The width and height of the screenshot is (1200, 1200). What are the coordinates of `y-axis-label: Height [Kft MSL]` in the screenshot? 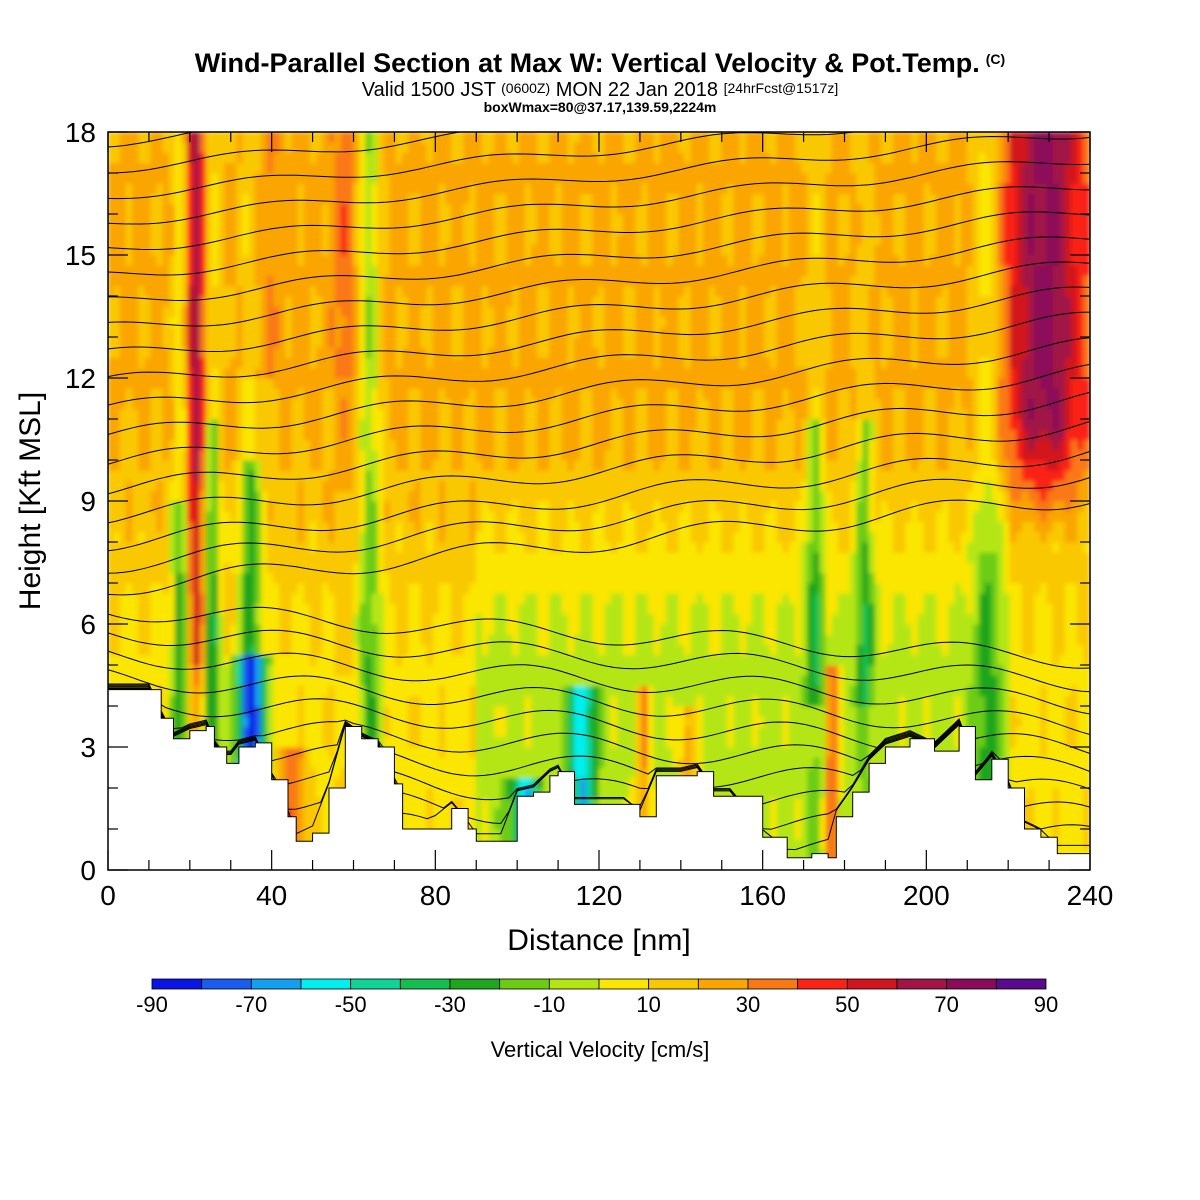 It's located at (30, 501).